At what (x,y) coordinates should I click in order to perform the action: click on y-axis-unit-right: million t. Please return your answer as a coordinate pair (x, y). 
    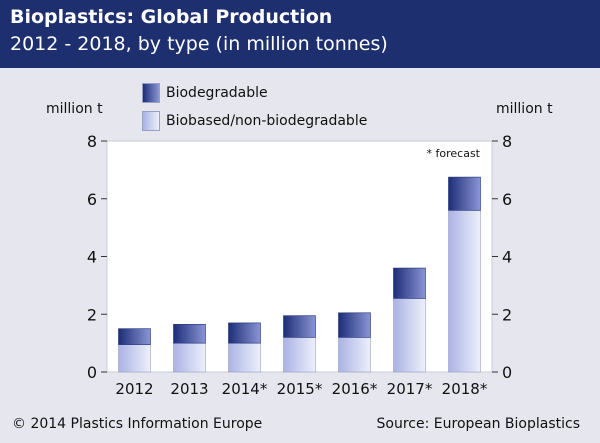
    Looking at the image, I should click on (524, 109).